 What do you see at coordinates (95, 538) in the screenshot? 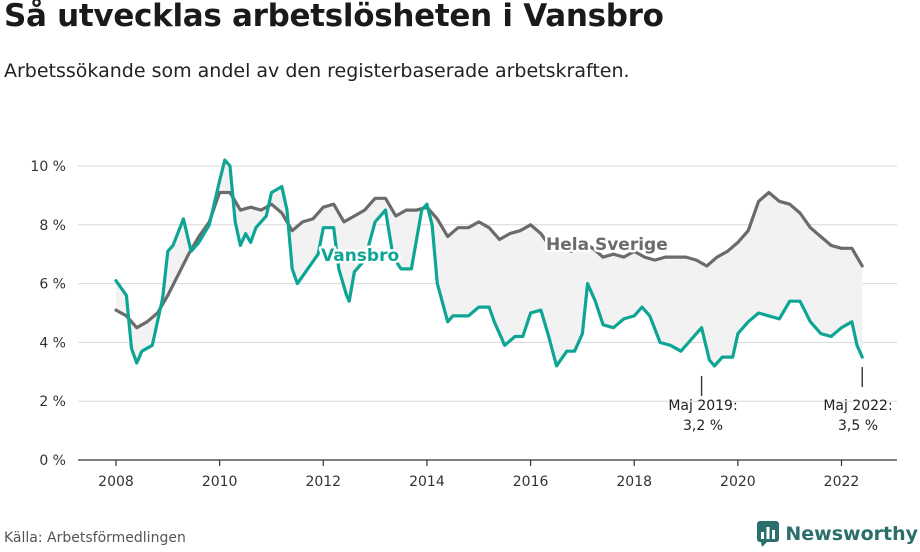
I see `source-note: Källa: Arbetsförmedlingen` at bounding box center [95, 538].